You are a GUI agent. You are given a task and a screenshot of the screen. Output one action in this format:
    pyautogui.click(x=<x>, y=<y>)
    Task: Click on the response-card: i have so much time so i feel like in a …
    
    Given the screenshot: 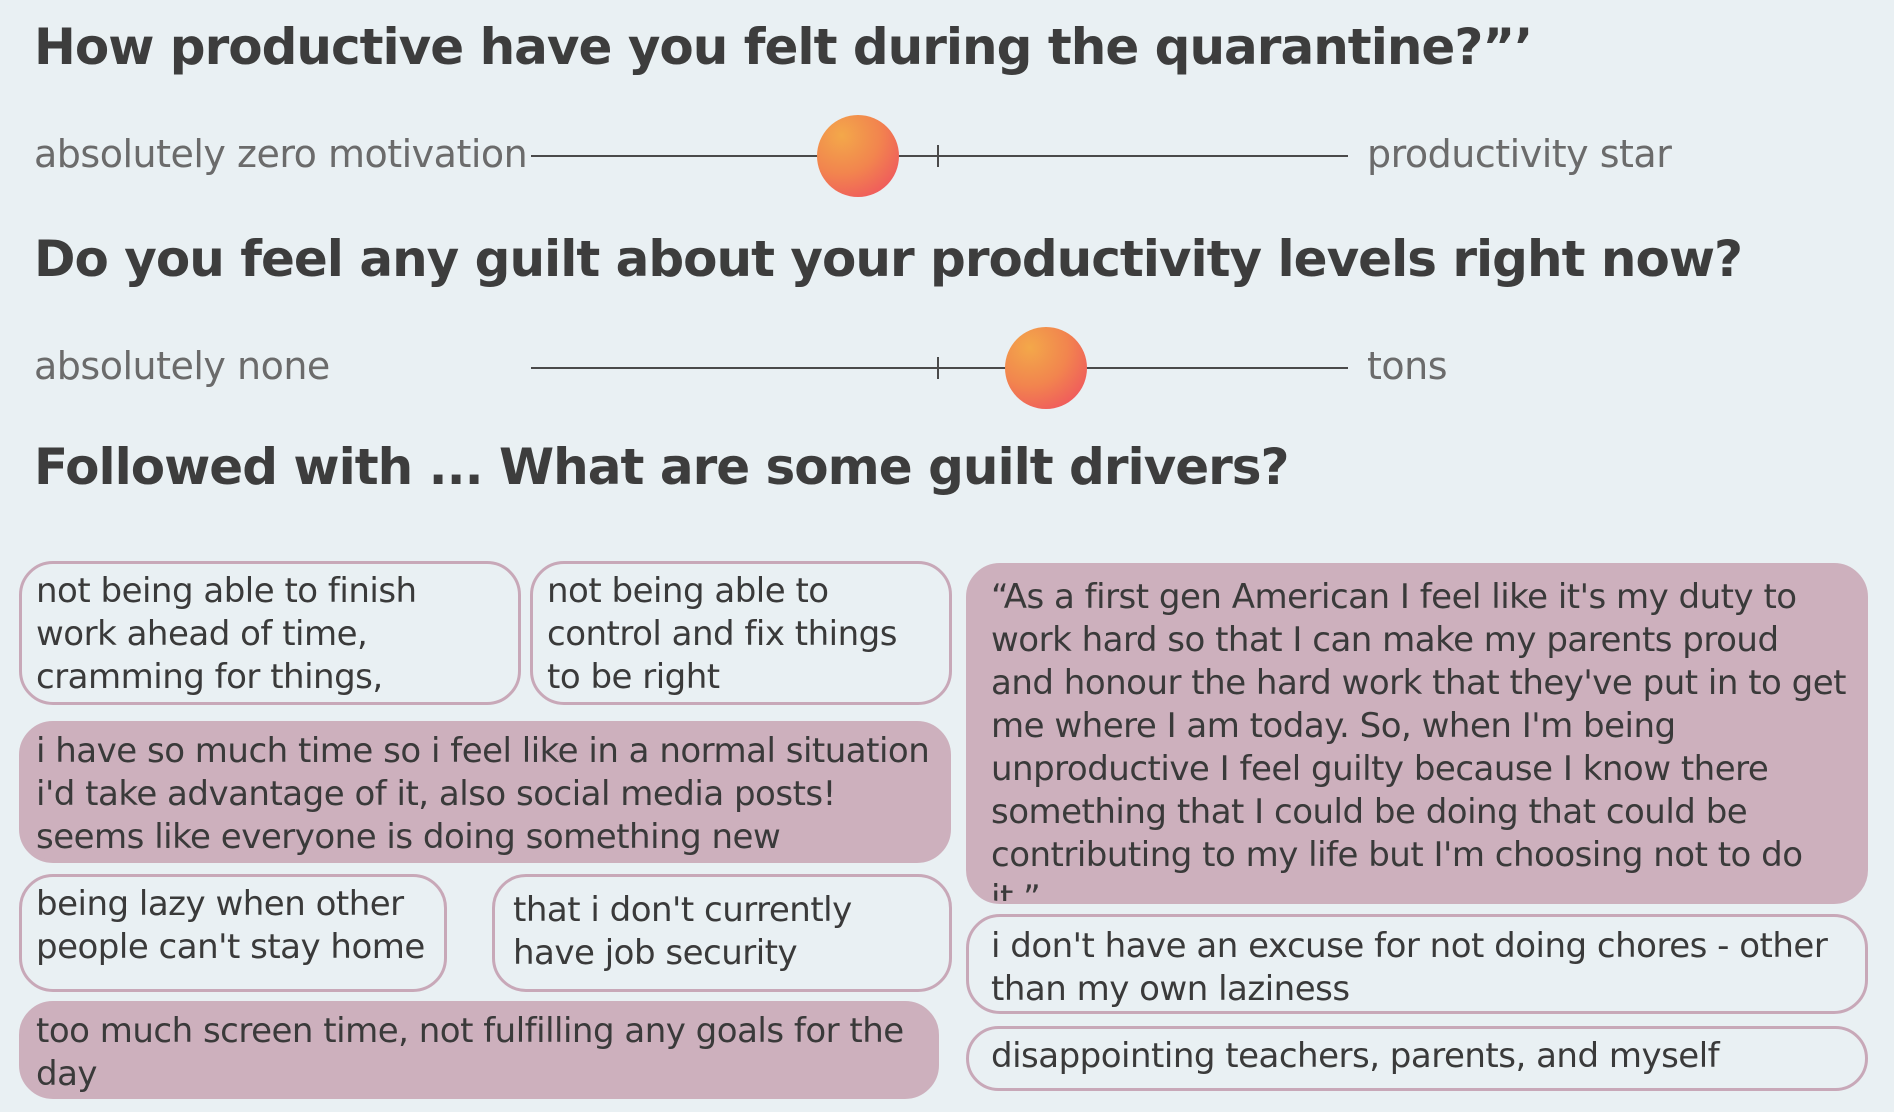 What is the action you would take?
    pyautogui.click(x=485, y=792)
    